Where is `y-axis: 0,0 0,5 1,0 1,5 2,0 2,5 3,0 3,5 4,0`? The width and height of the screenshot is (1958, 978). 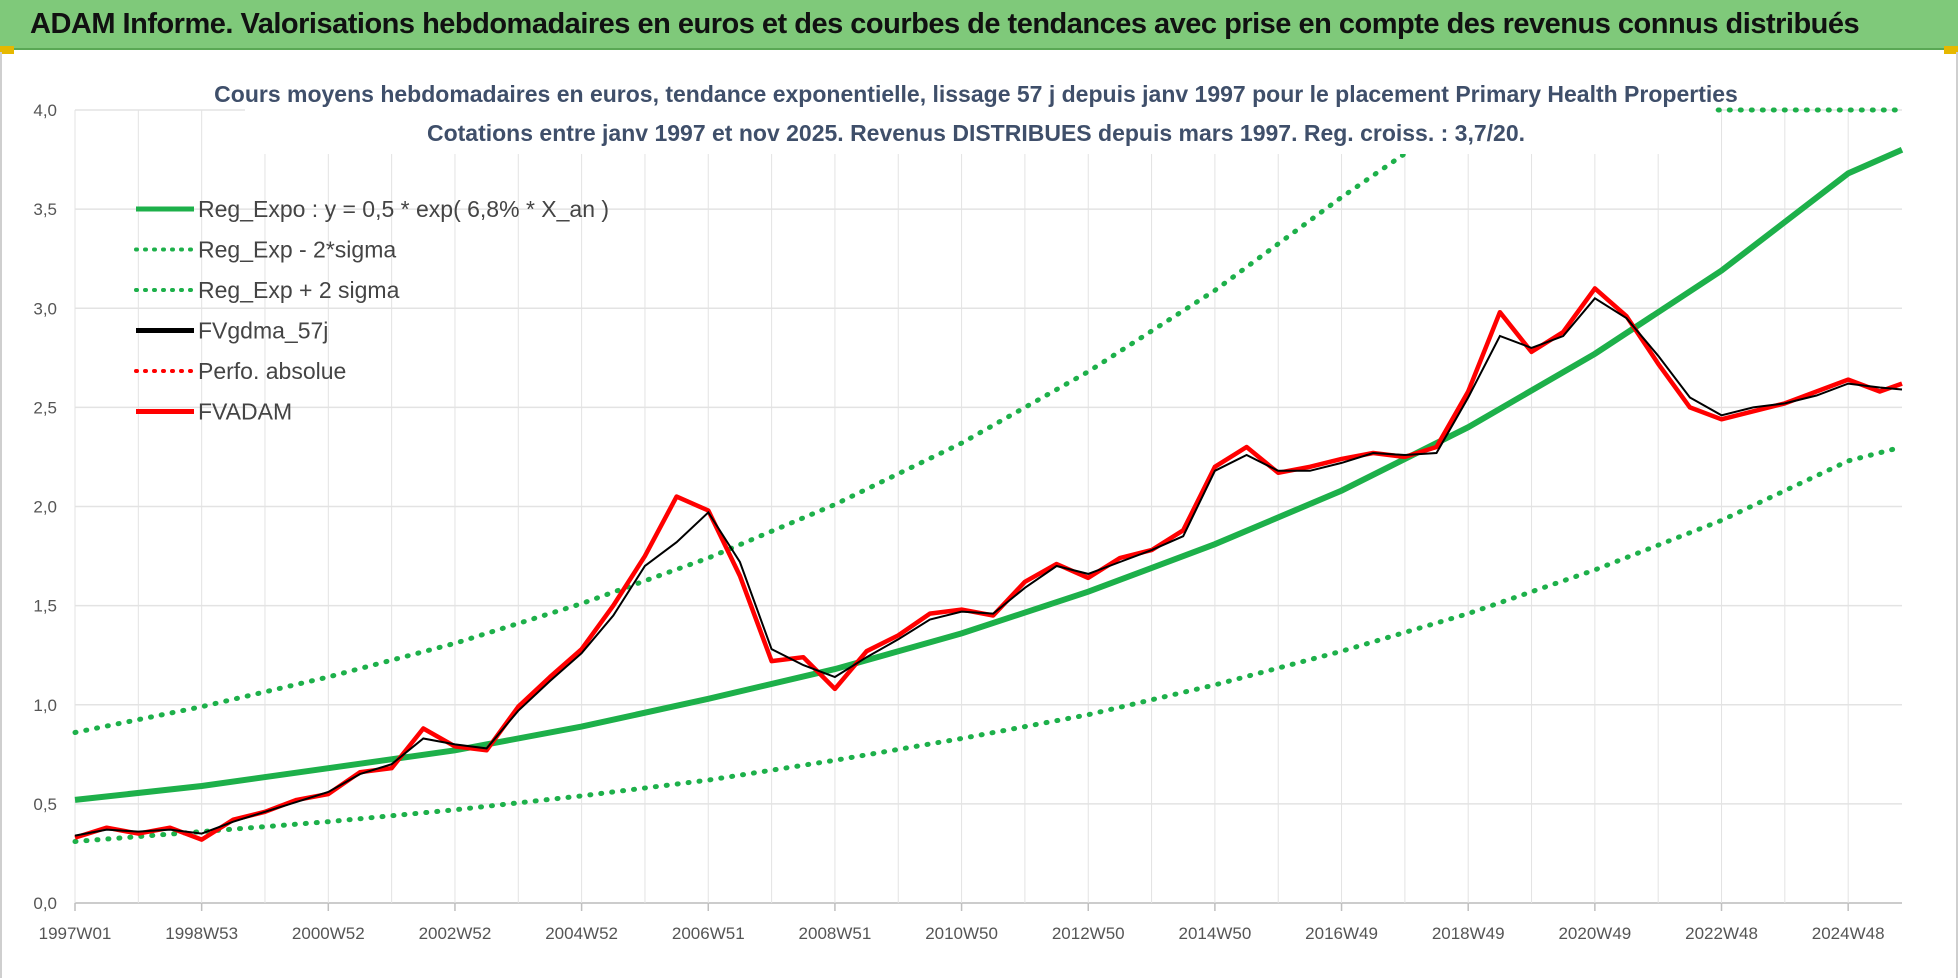 y-axis: 0,0 0,5 1,0 1,5 2,0 2,5 3,0 3,5 4,0 is located at coordinates (45, 507).